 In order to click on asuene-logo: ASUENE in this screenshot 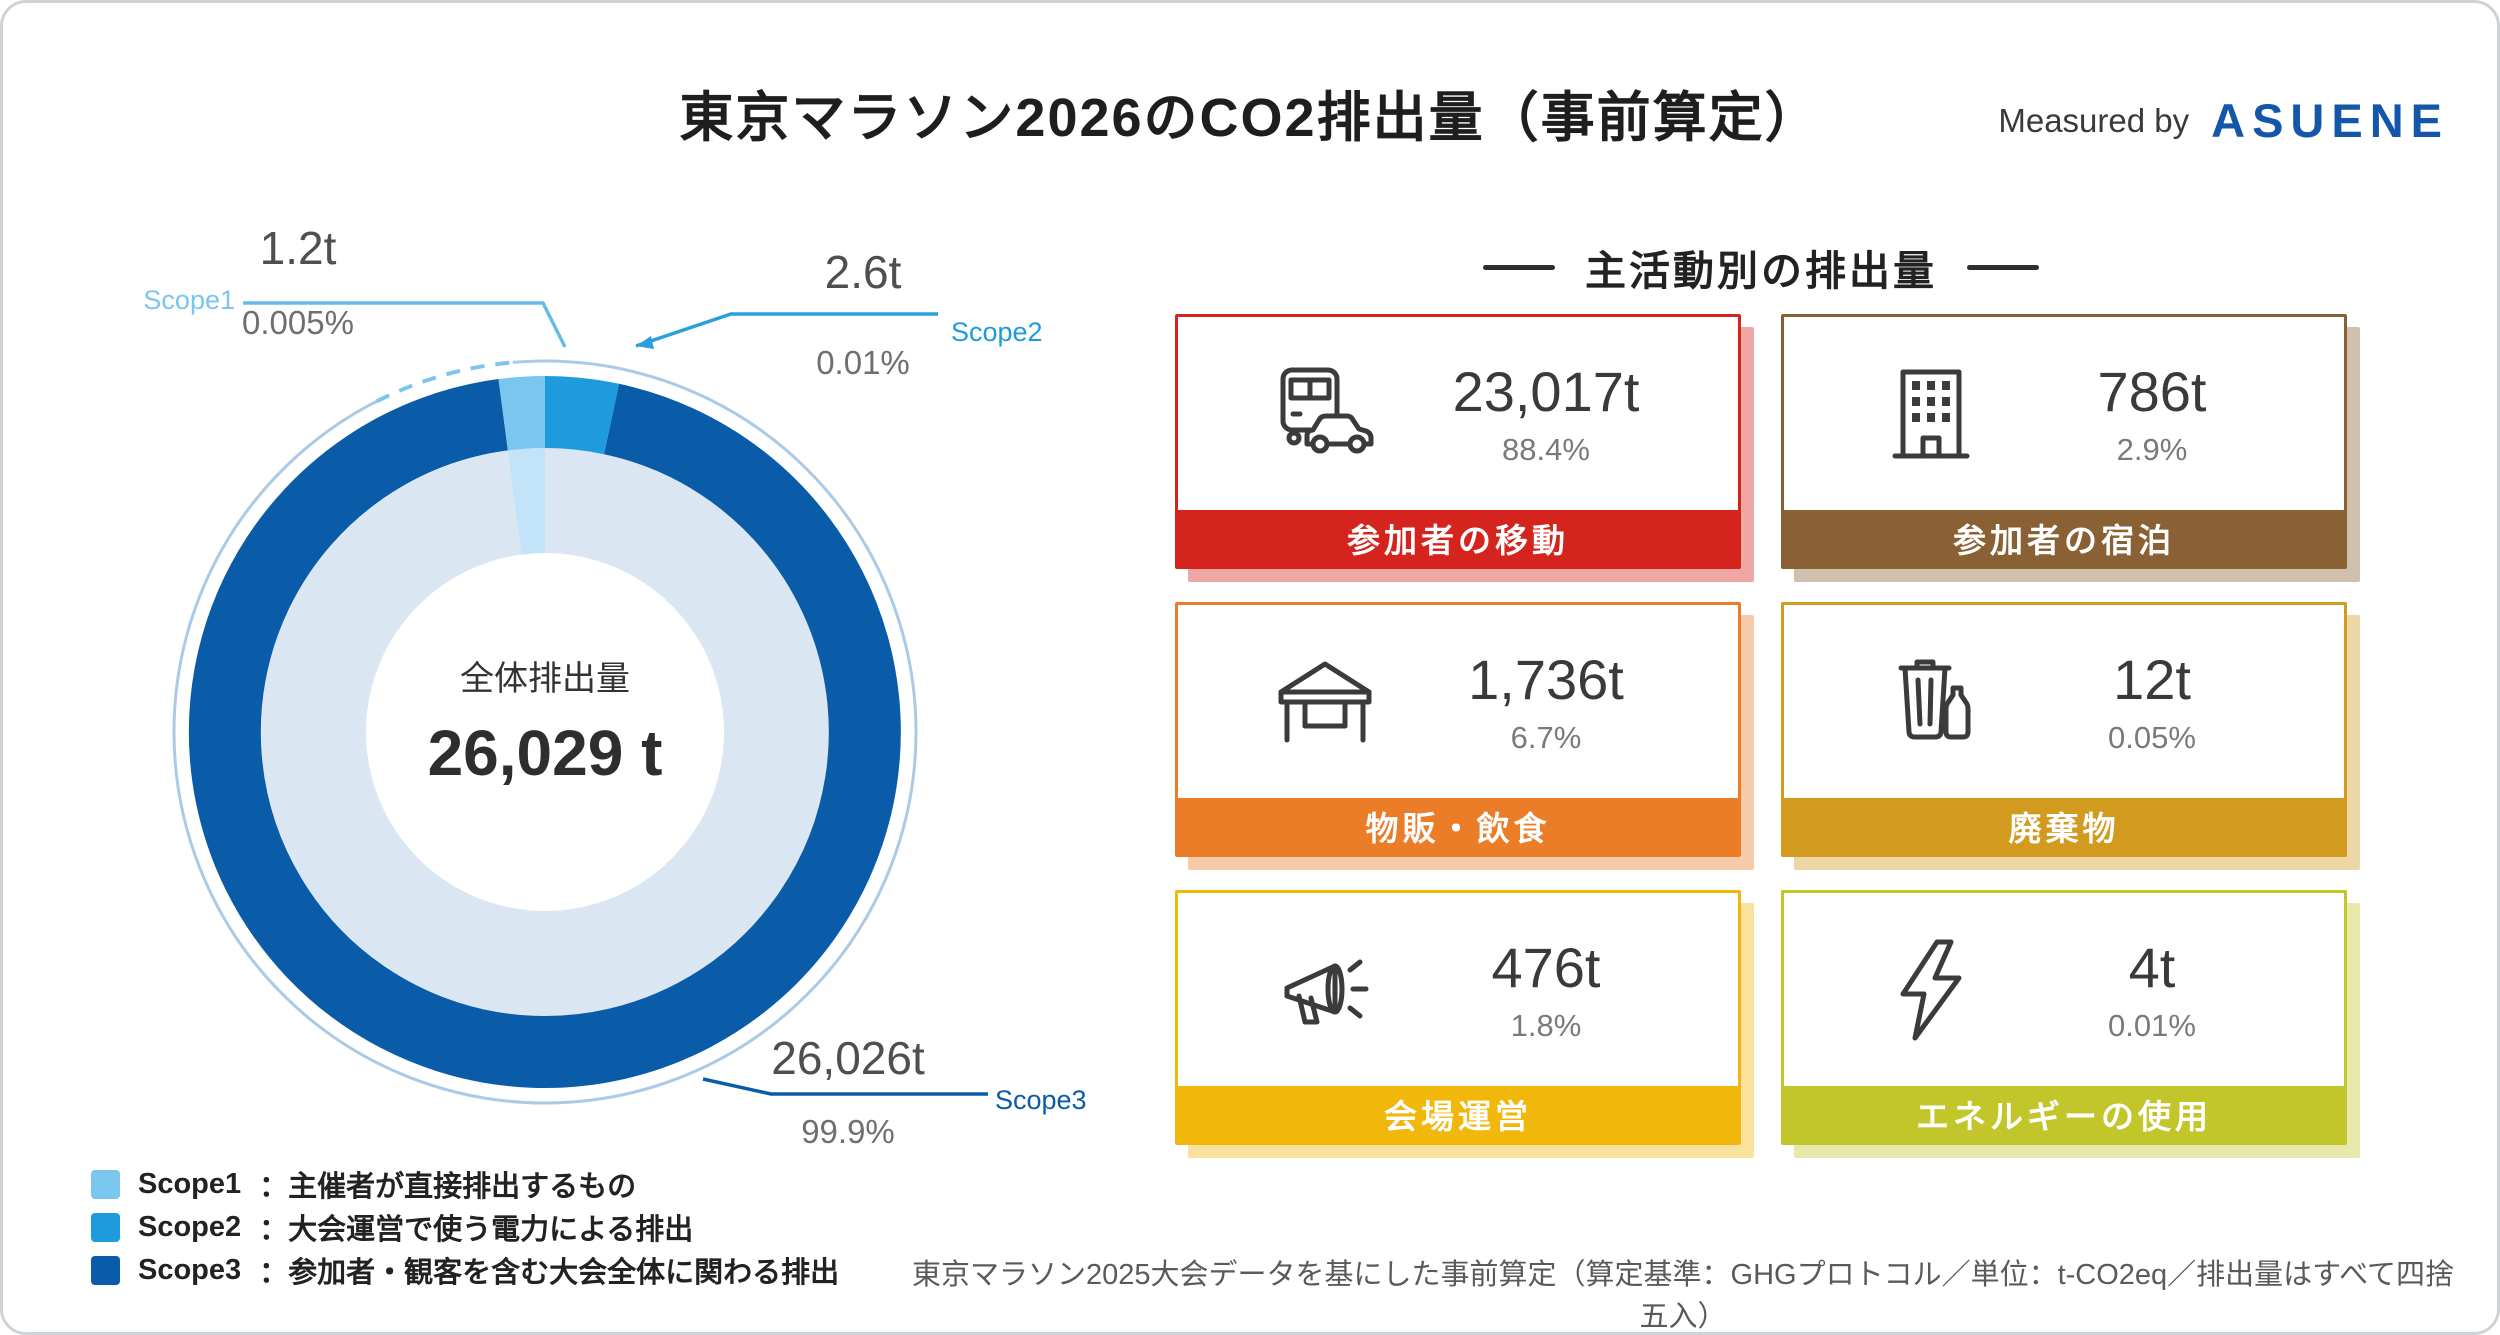, I will do `click(2330, 120)`.